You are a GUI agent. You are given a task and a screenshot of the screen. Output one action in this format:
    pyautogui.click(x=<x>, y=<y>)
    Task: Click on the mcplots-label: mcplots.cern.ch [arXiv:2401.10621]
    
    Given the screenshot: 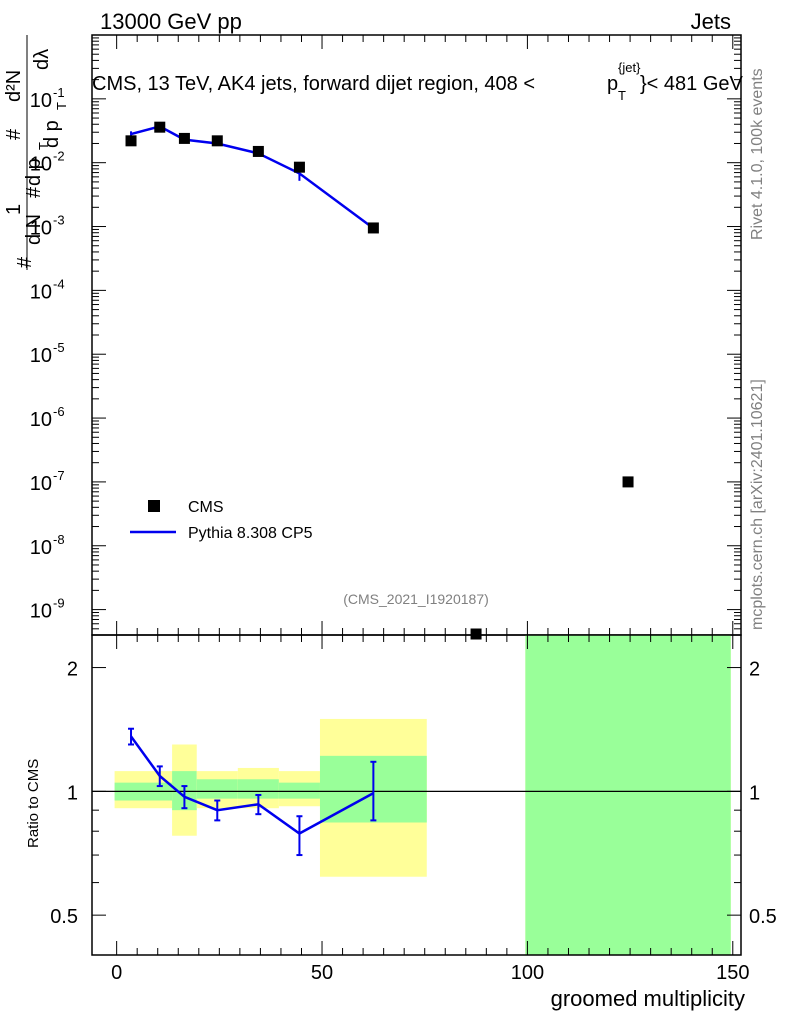 What is the action you would take?
    pyautogui.click(x=757, y=504)
    